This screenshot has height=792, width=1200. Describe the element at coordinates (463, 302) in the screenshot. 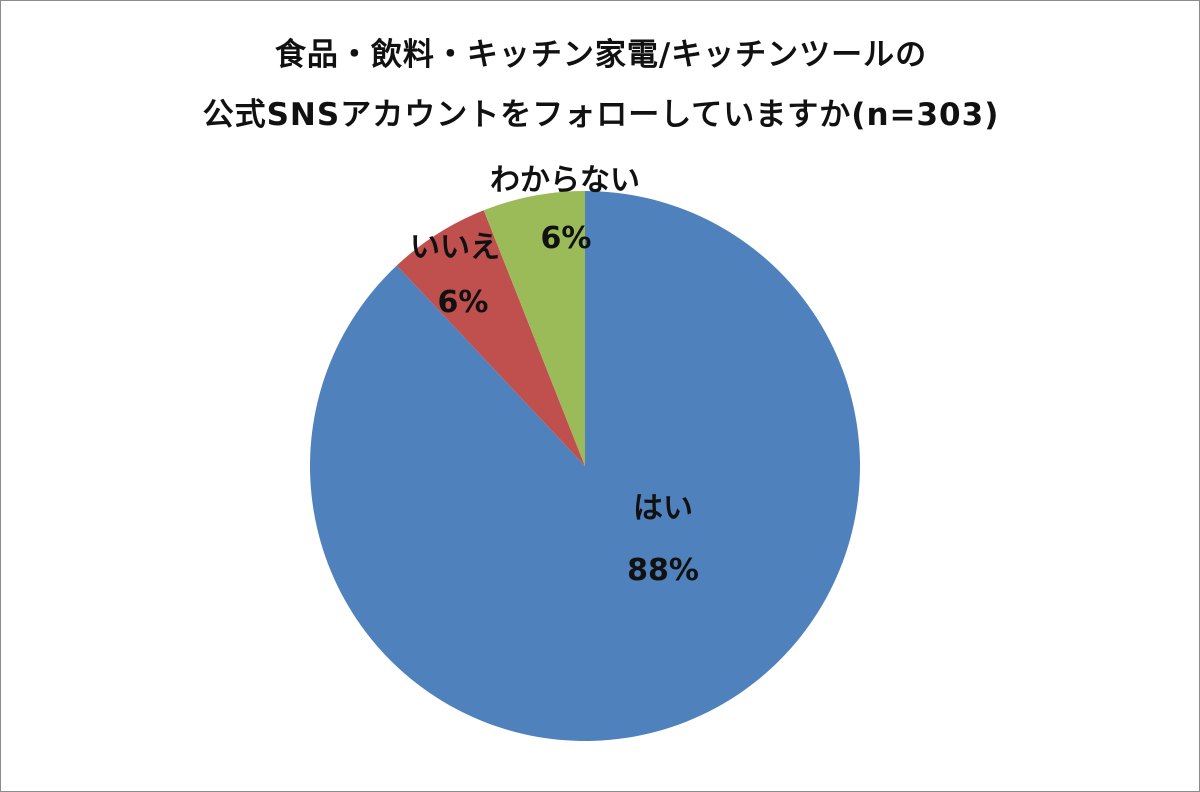

I see `slice-value-label-2: 6%` at that location.